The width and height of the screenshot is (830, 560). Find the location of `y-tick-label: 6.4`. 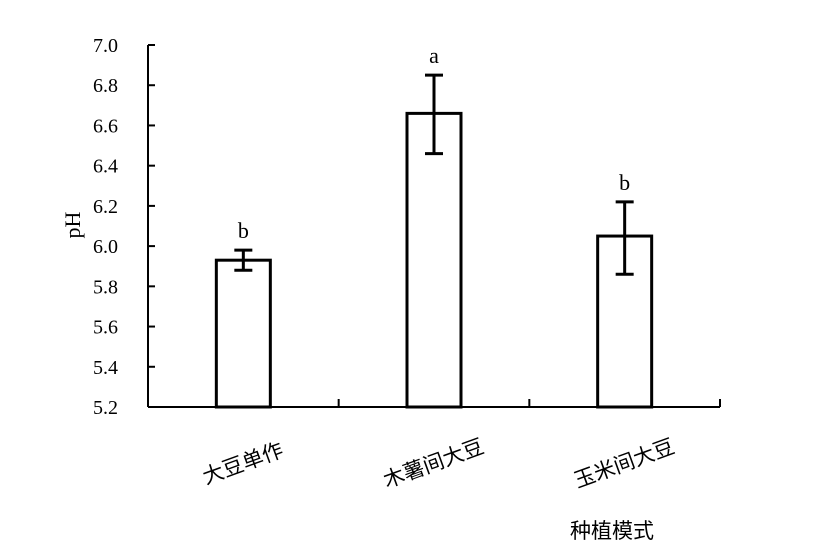

y-tick-label: 6.4 is located at coordinates (105, 167).